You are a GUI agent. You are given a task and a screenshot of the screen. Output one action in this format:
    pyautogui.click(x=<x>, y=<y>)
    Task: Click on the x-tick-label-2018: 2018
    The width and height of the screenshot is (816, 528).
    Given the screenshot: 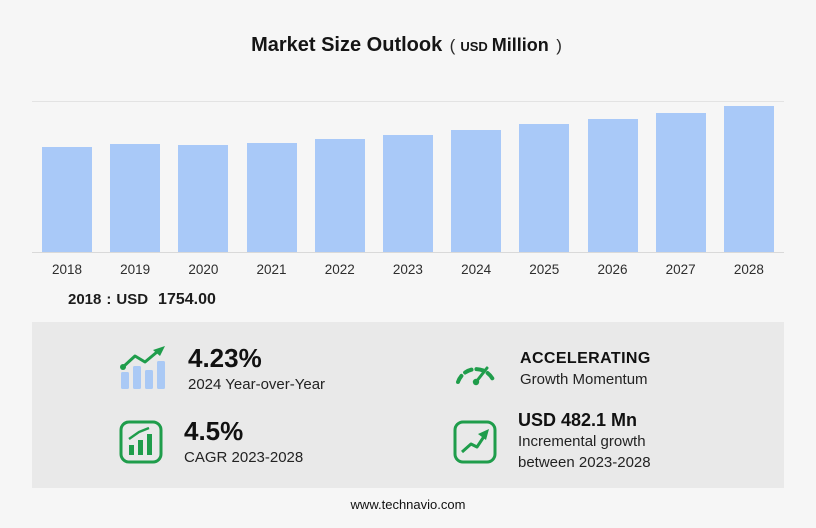 What is the action you would take?
    pyautogui.click(x=67, y=269)
    